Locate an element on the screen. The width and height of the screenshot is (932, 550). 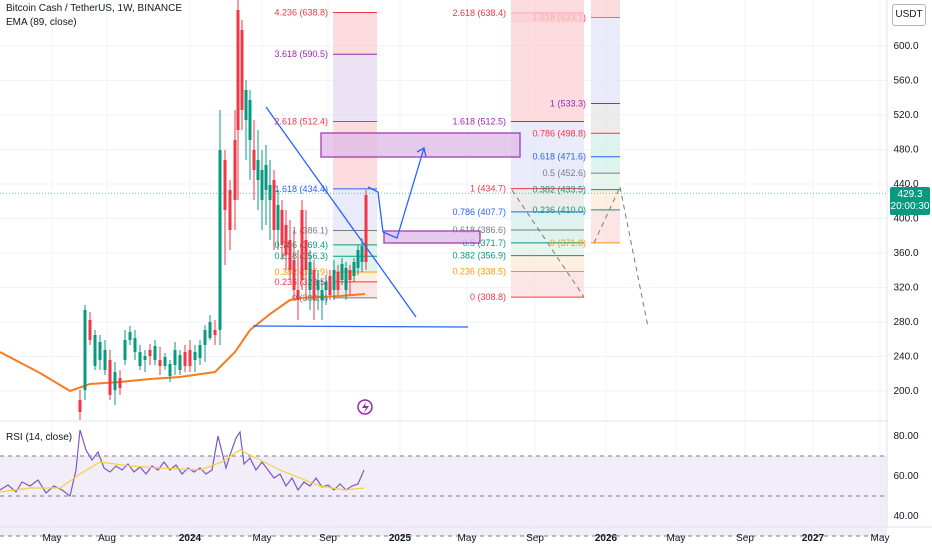
fib-mid-level-label: 2.618 (638.4) is located at coordinates (479, 13).